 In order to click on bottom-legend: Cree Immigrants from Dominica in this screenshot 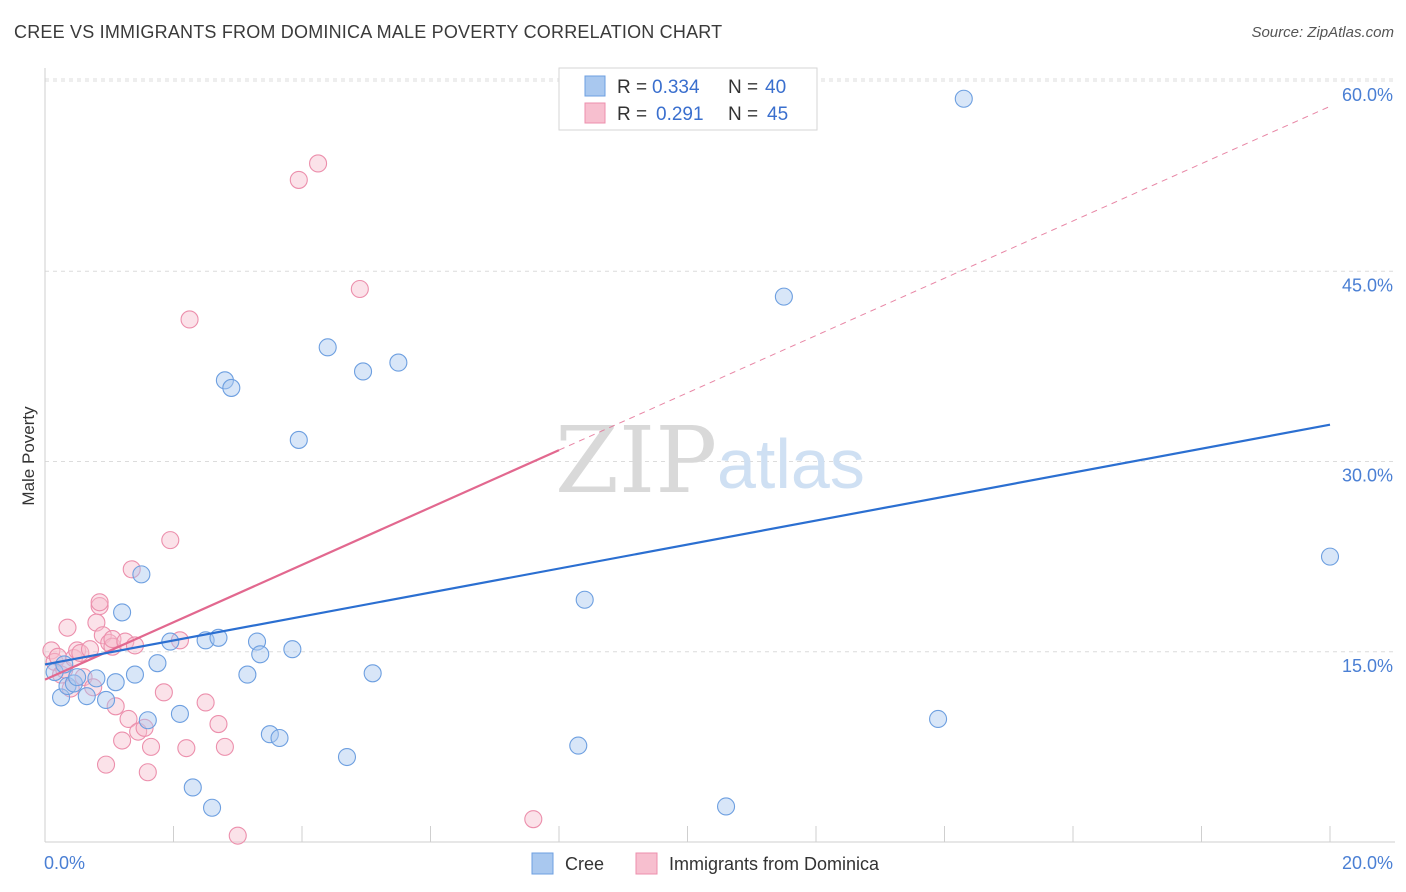, I will do `click(705, 863)`.